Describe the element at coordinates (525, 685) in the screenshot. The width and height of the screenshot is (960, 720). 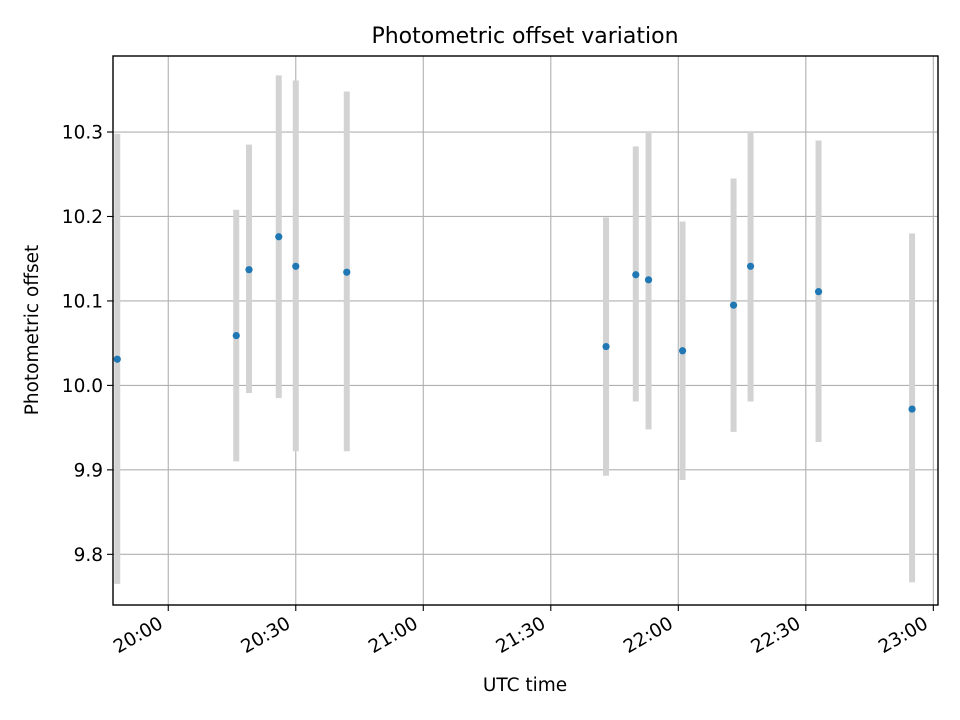
I see `x-axis-label: UTC time` at that location.